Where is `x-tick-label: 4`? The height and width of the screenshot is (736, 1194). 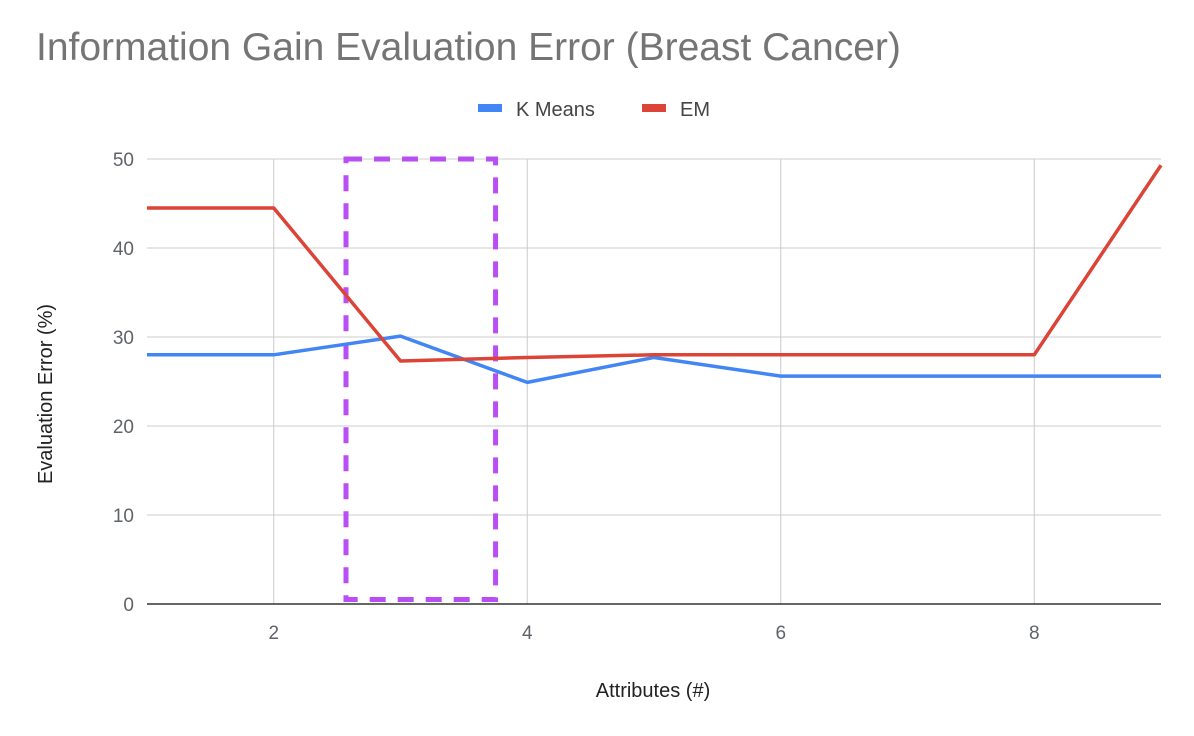
x-tick-label: 4 is located at coordinates (527, 633).